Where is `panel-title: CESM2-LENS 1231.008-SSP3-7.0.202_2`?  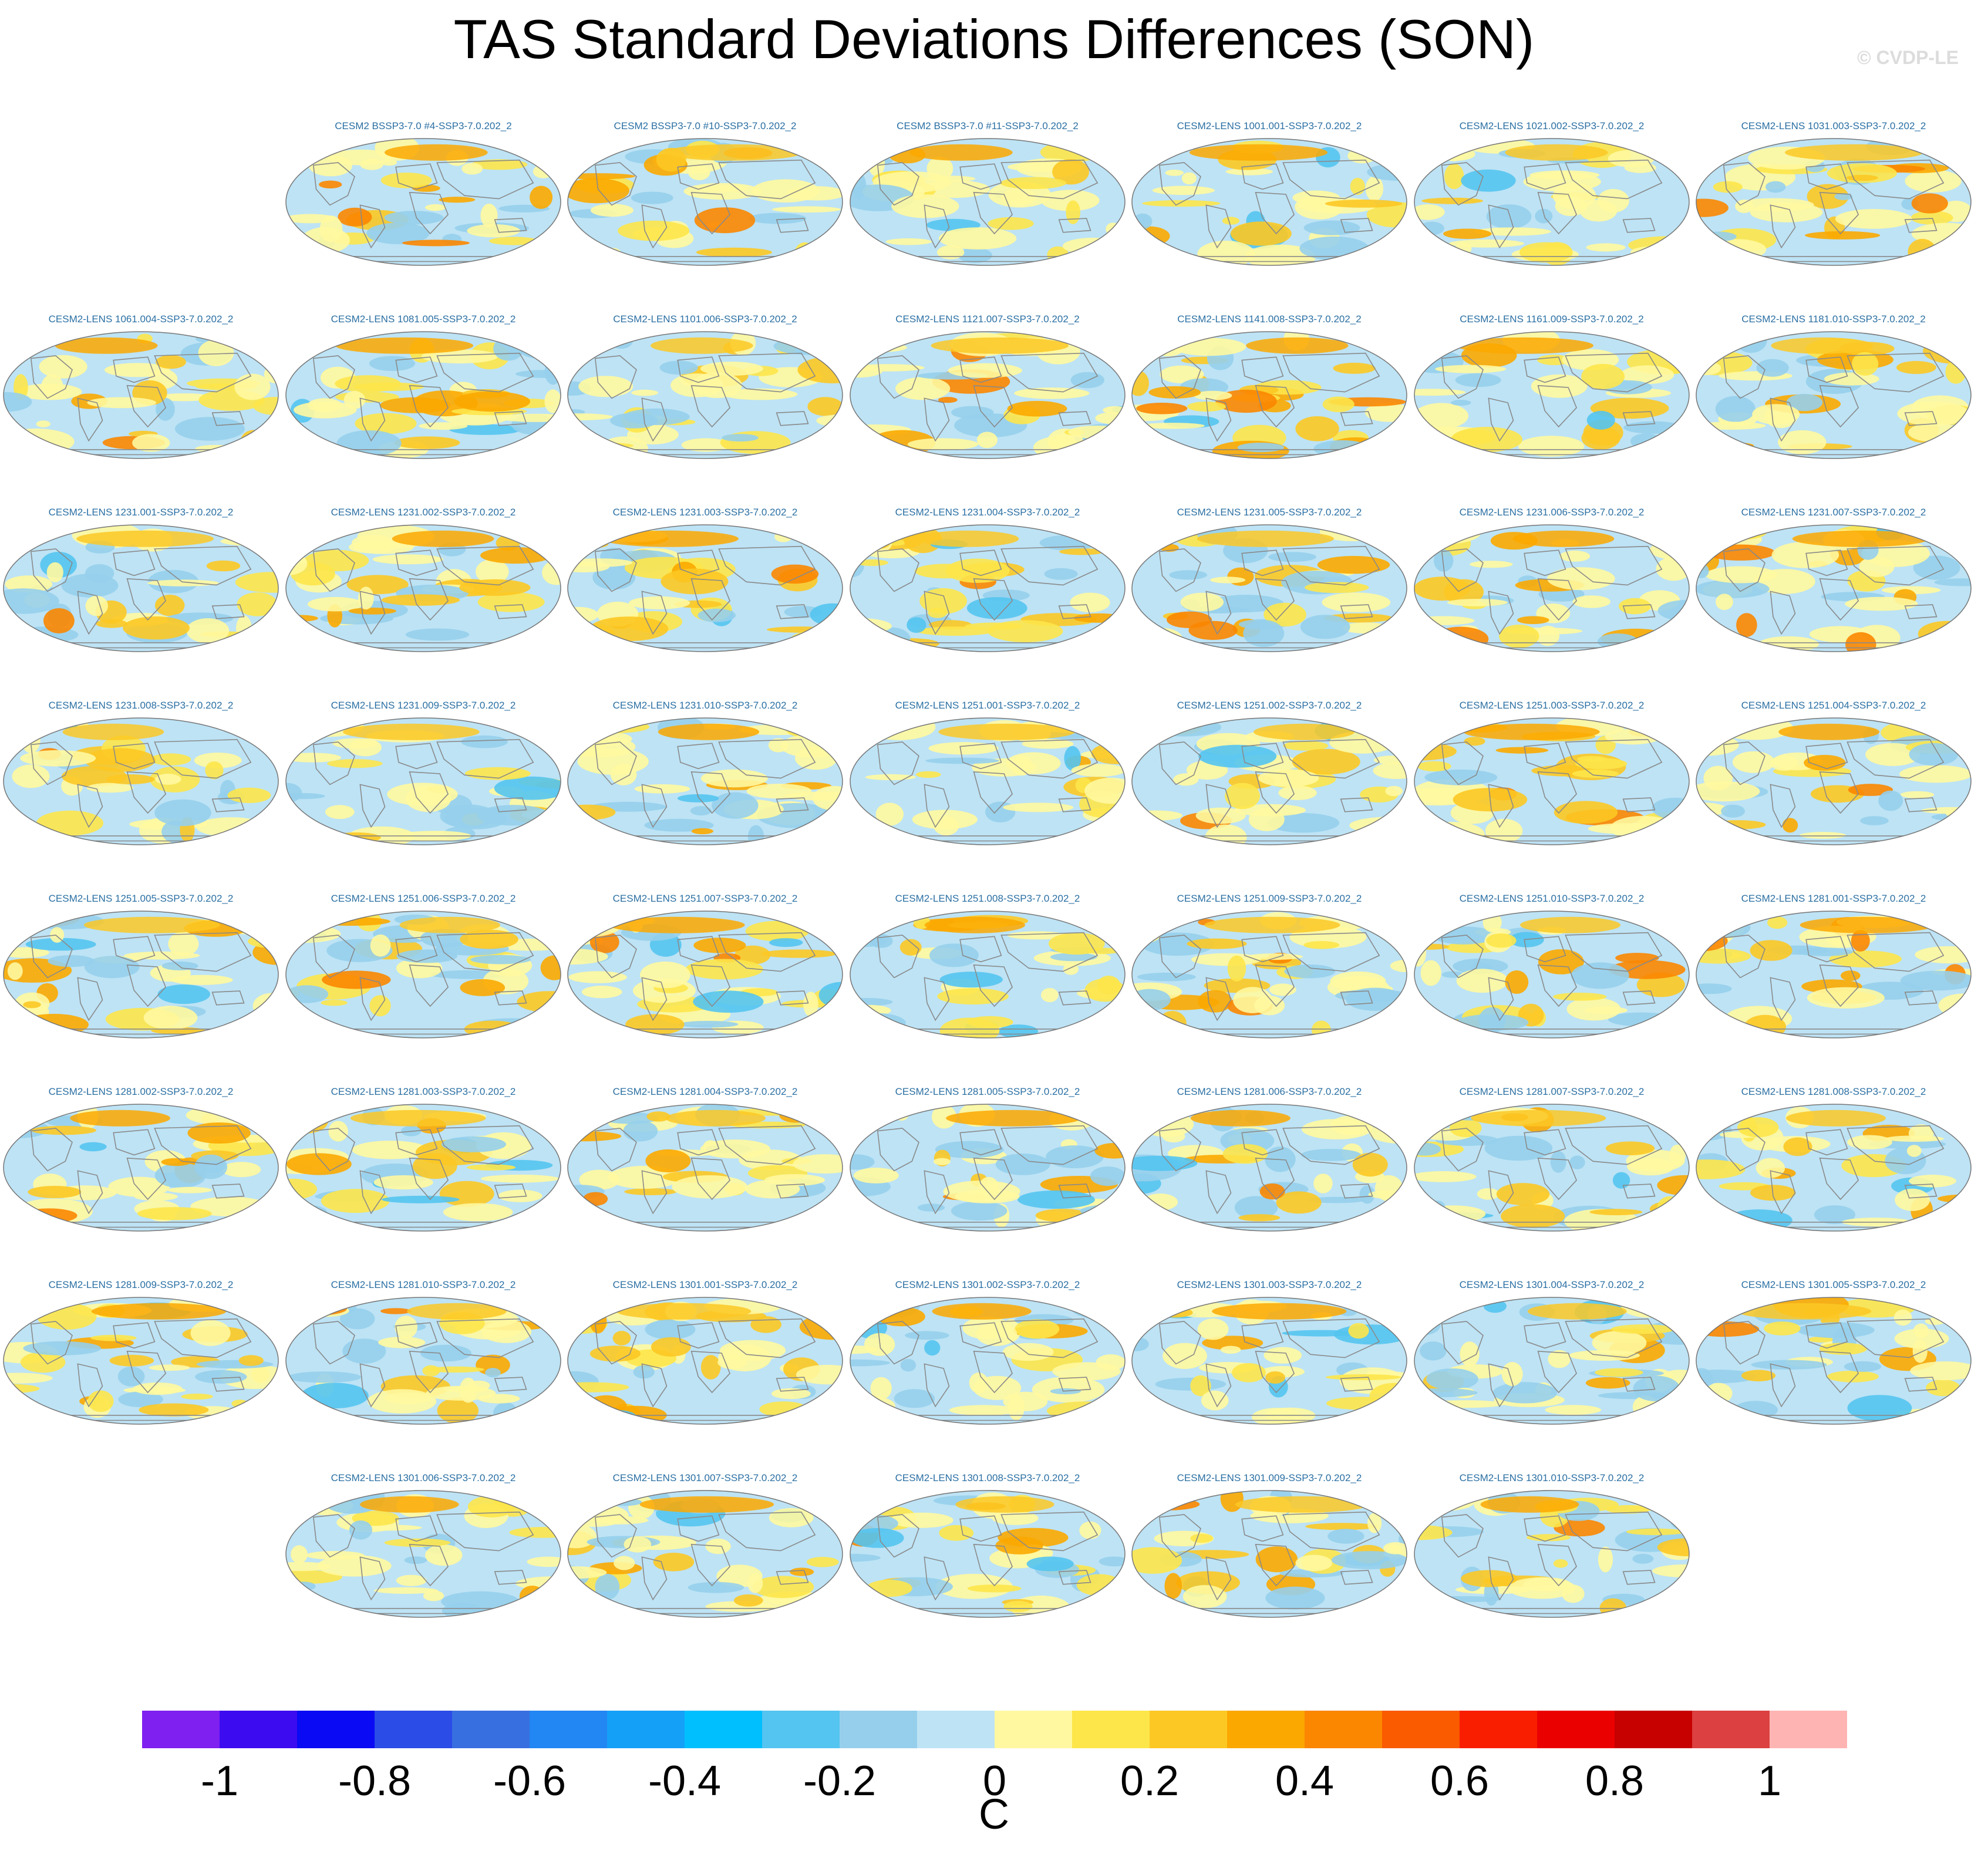 panel-title: CESM2-LENS 1231.008-SSP3-7.0.202_2 is located at coordinates (142, 705).